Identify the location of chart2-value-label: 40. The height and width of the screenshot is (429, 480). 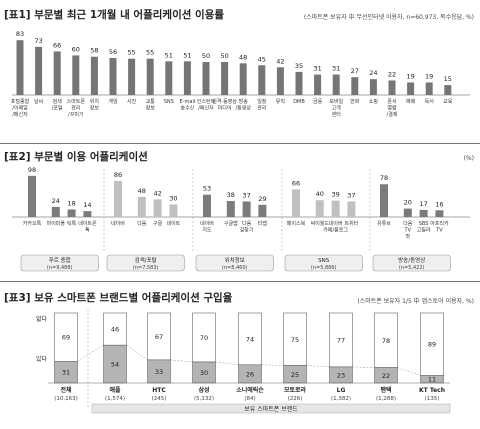
(320, 194).